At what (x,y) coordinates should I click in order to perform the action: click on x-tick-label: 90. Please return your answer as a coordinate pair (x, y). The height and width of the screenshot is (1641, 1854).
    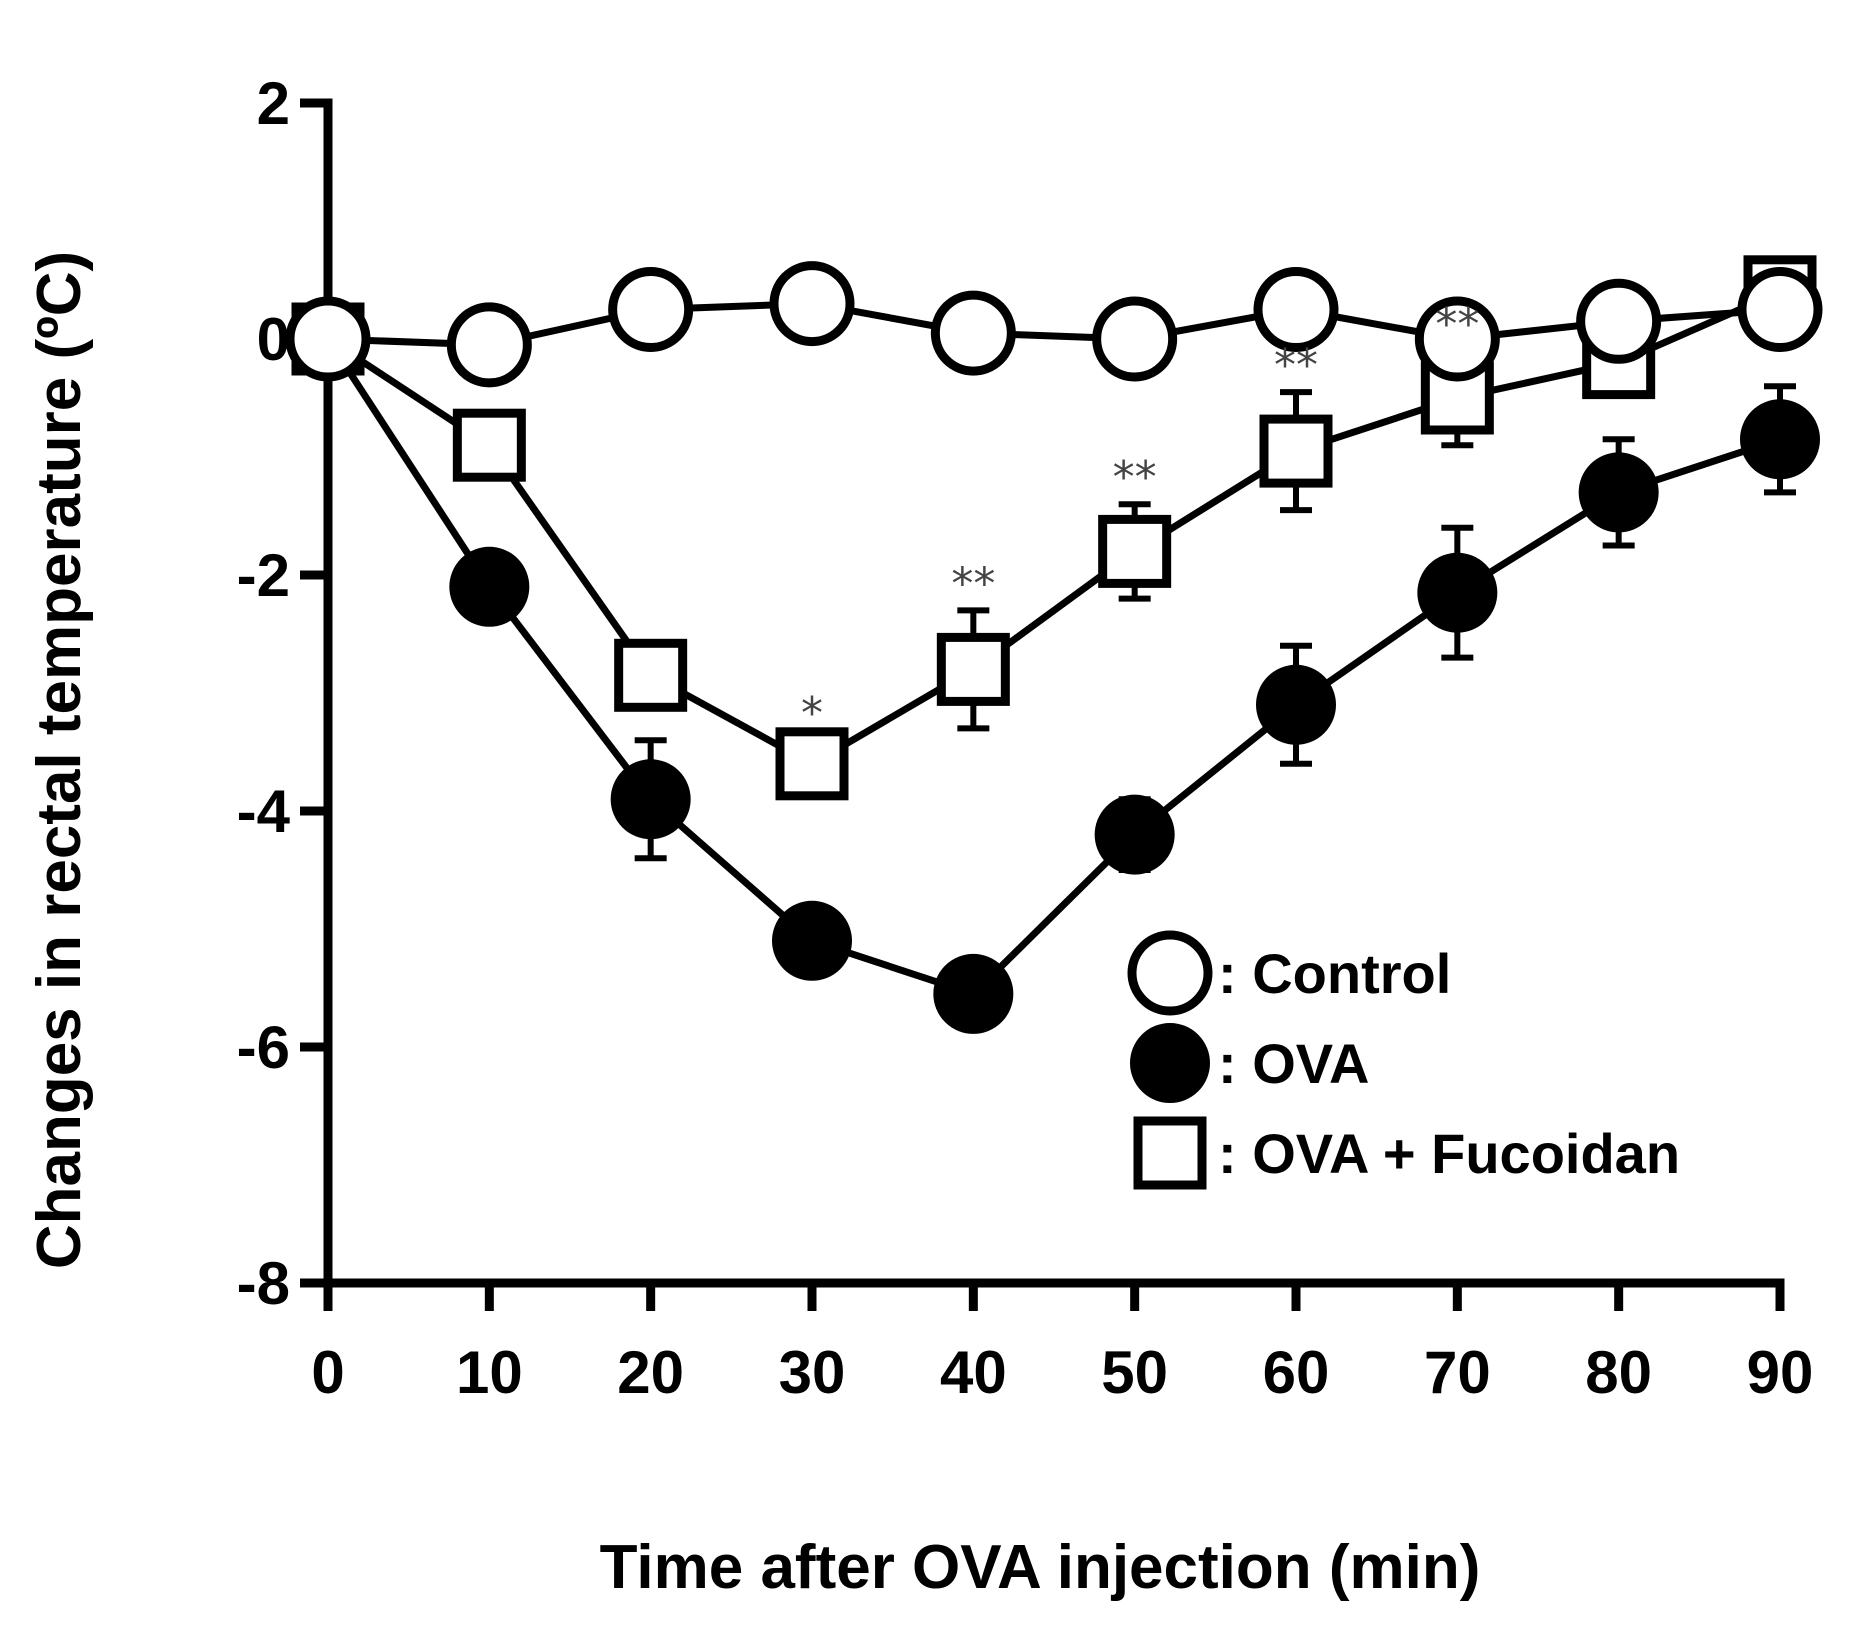
    Looking at the image, I should click on (1780, 1372).